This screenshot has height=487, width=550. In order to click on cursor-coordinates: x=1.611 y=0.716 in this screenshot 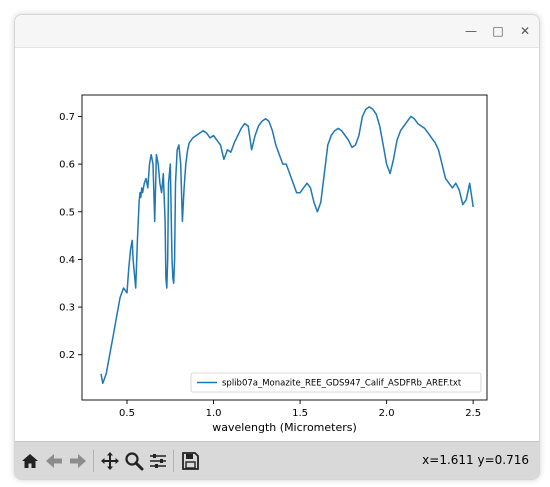, I will do `click(475, 460)`.